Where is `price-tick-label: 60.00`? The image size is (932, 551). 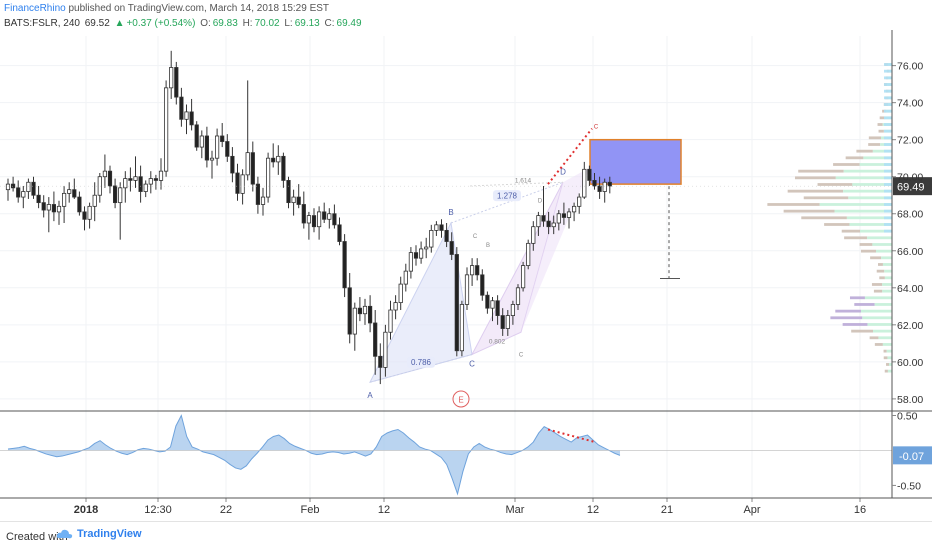 price-tick-label: 60.00 is located at coordinates (910, 363).